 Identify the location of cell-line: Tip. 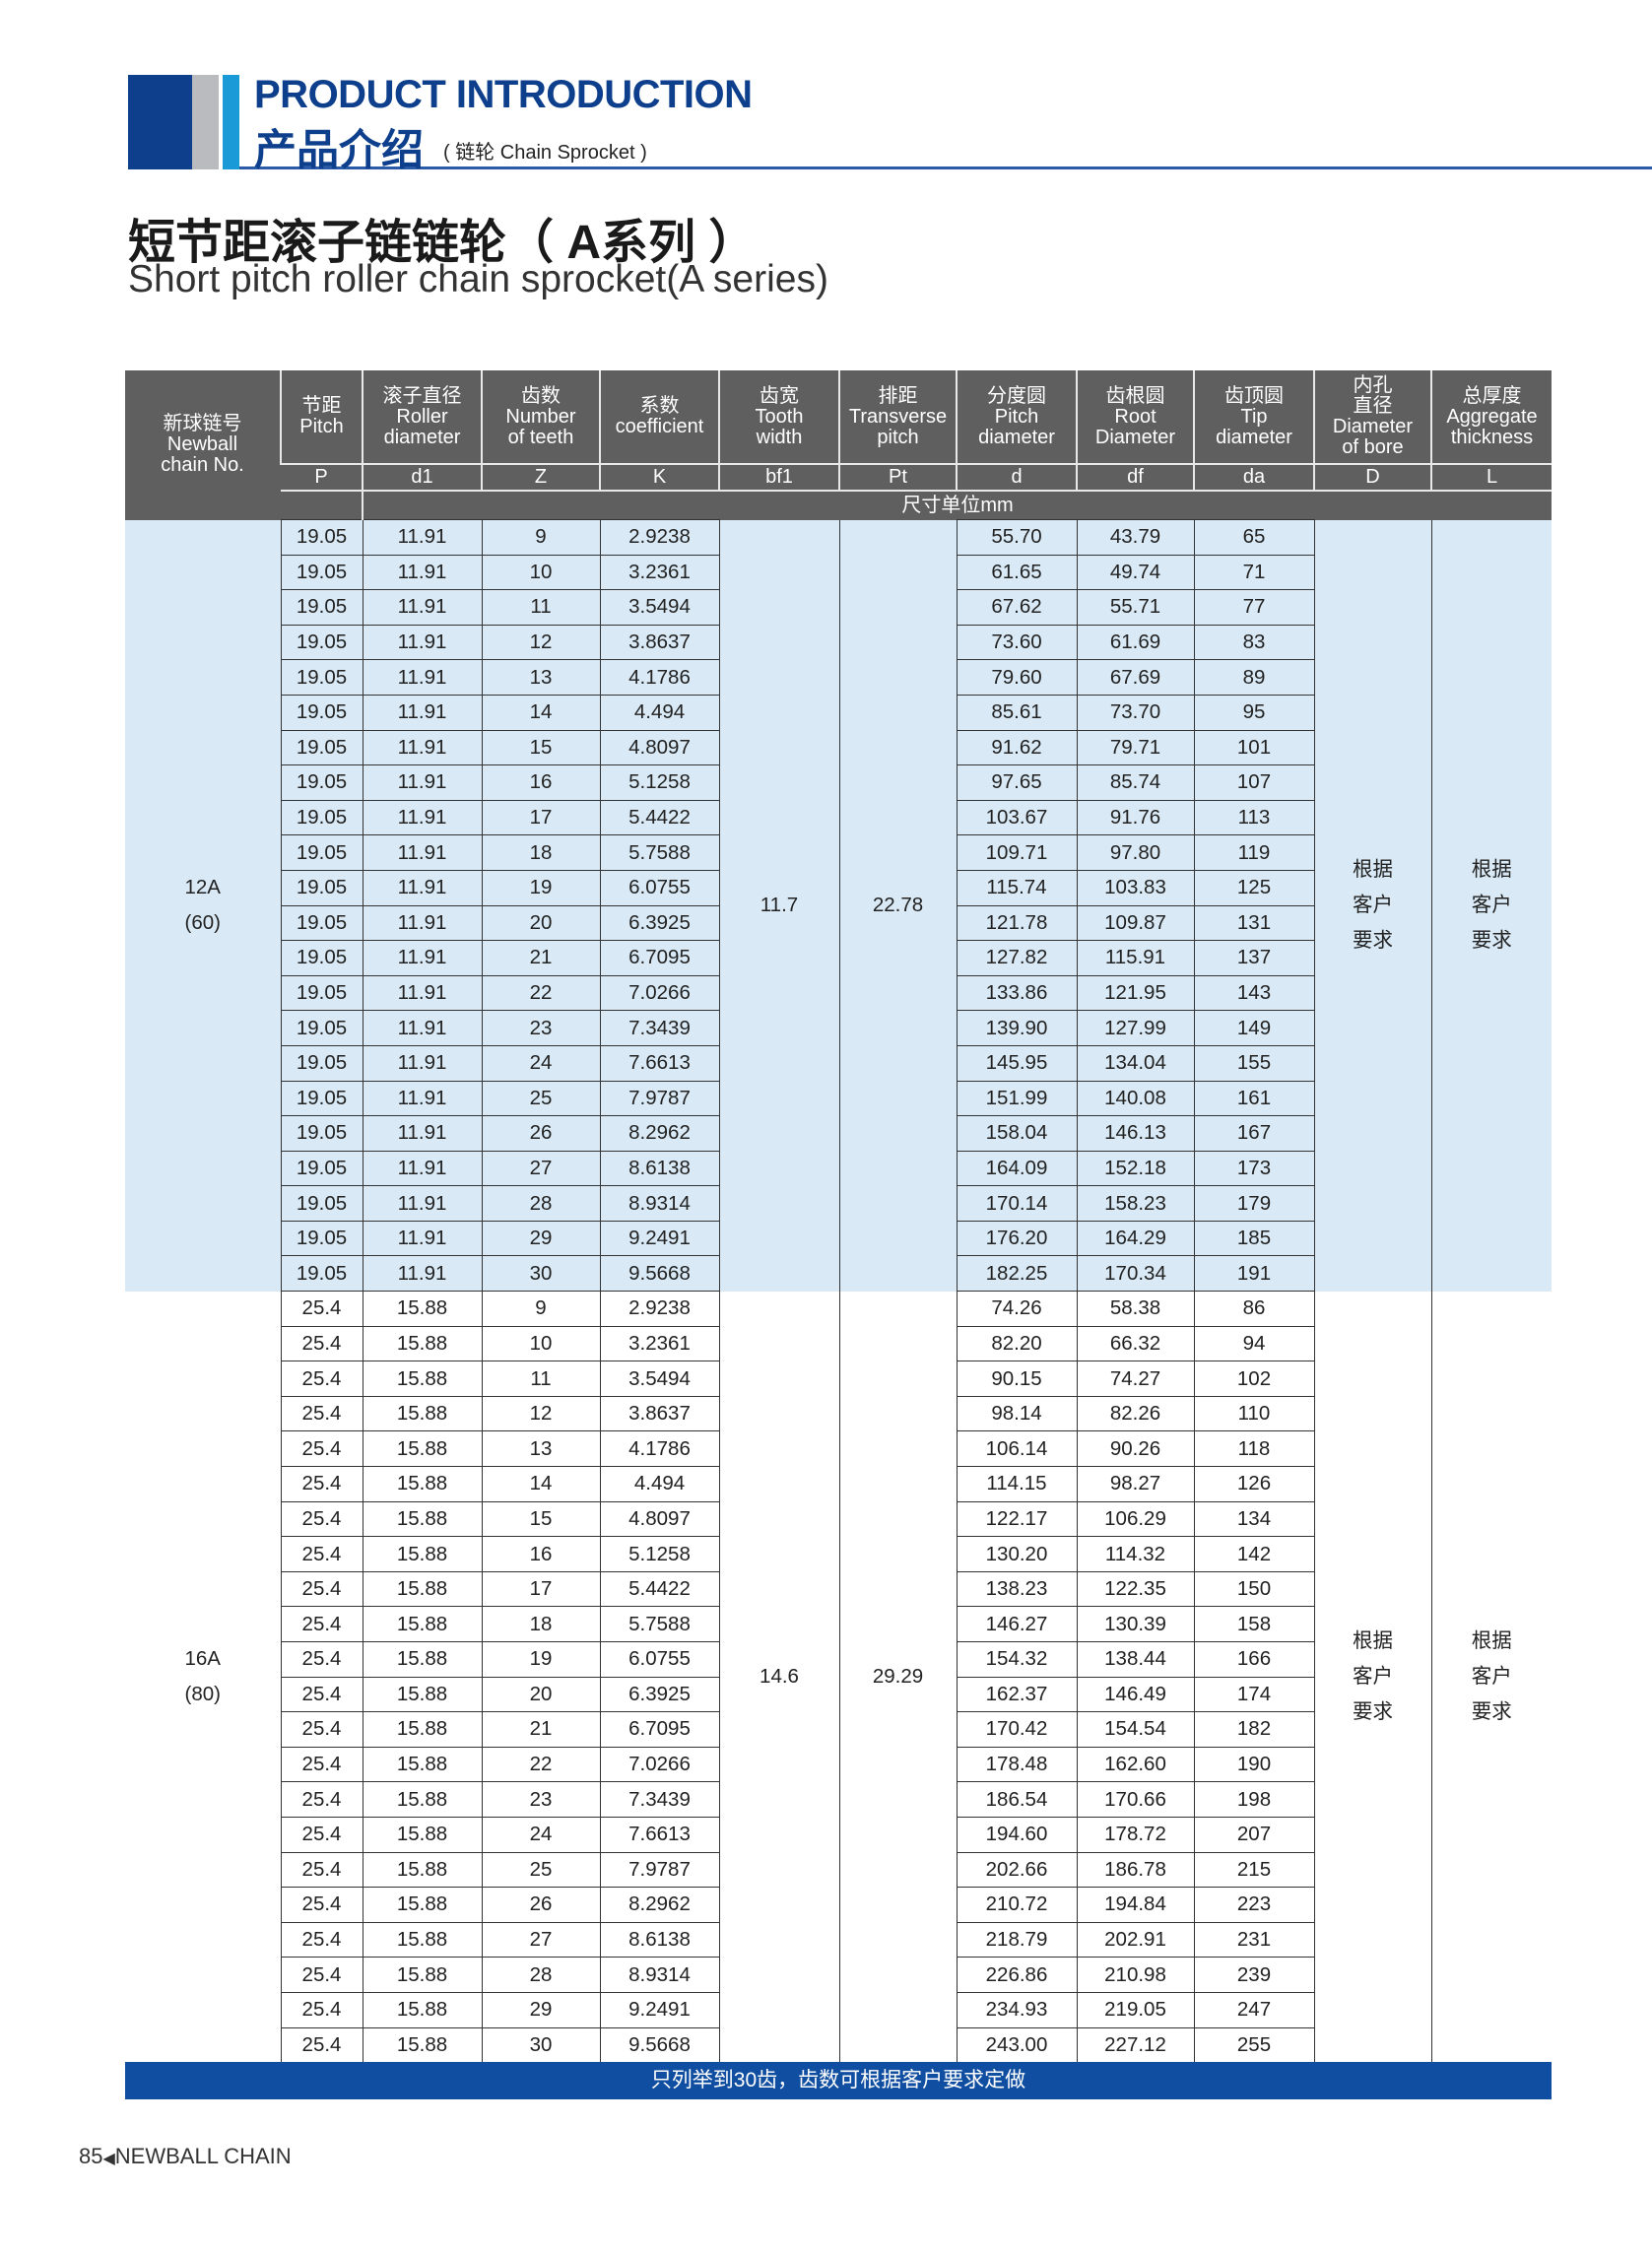
(1254, 417).